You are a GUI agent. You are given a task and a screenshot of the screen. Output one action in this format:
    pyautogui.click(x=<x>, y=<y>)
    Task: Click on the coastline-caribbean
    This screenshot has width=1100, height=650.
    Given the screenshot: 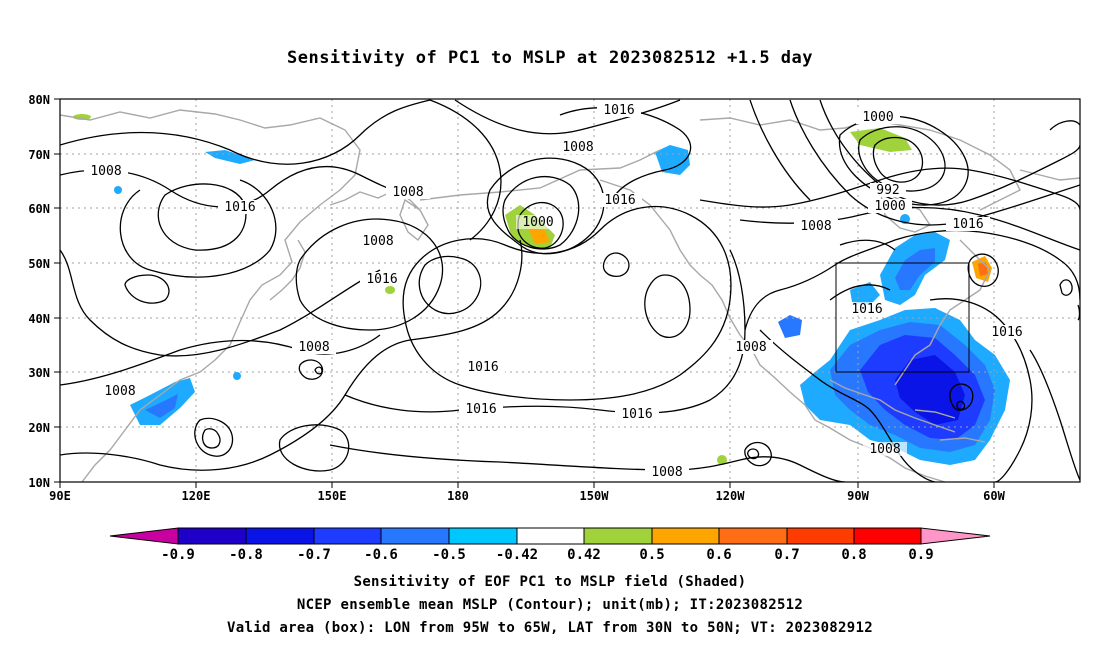 What is the action you would take?
    pyautogui.click(x=950, y=426)
    